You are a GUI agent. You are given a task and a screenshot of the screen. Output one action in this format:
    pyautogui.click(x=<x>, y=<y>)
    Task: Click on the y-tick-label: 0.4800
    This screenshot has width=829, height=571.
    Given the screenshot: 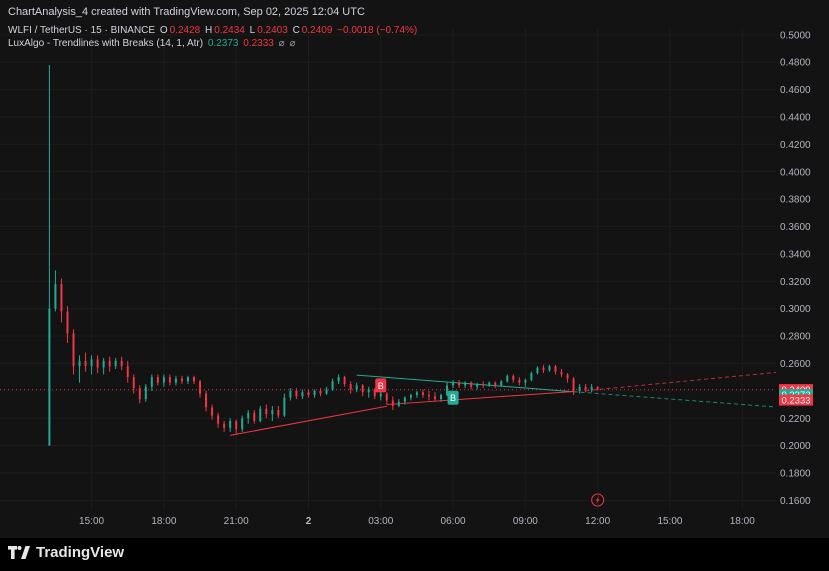 What is the action you would take?
    pyautogui.click(x=795, y=63)
    